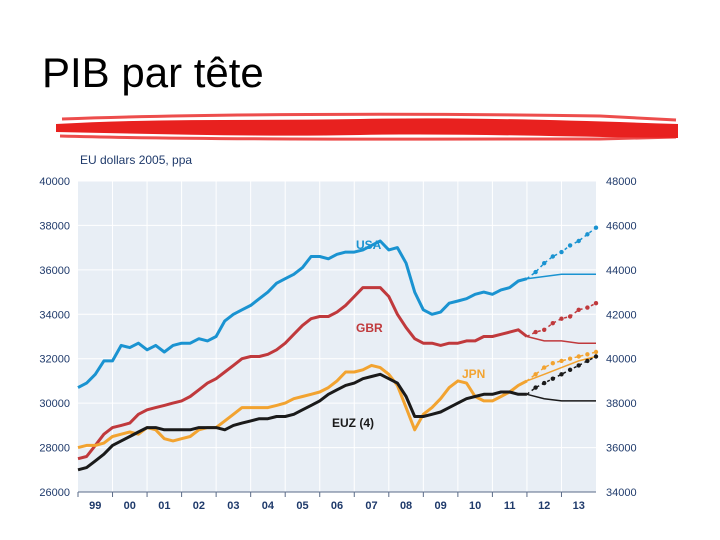 The height and width of the screenshot is (540, 720). What do you see at coordinates (54, 337) in the screenshot?
I see `y-axis-left: 26000 28000 30000 32000 34000 36000 38000 40000` at bounding box center [54, 337].